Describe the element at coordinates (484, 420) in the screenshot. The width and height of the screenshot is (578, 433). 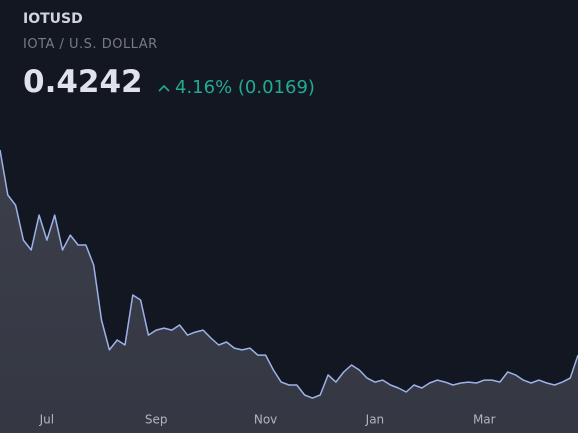
I see `x-tick-label: Mar` at that location.